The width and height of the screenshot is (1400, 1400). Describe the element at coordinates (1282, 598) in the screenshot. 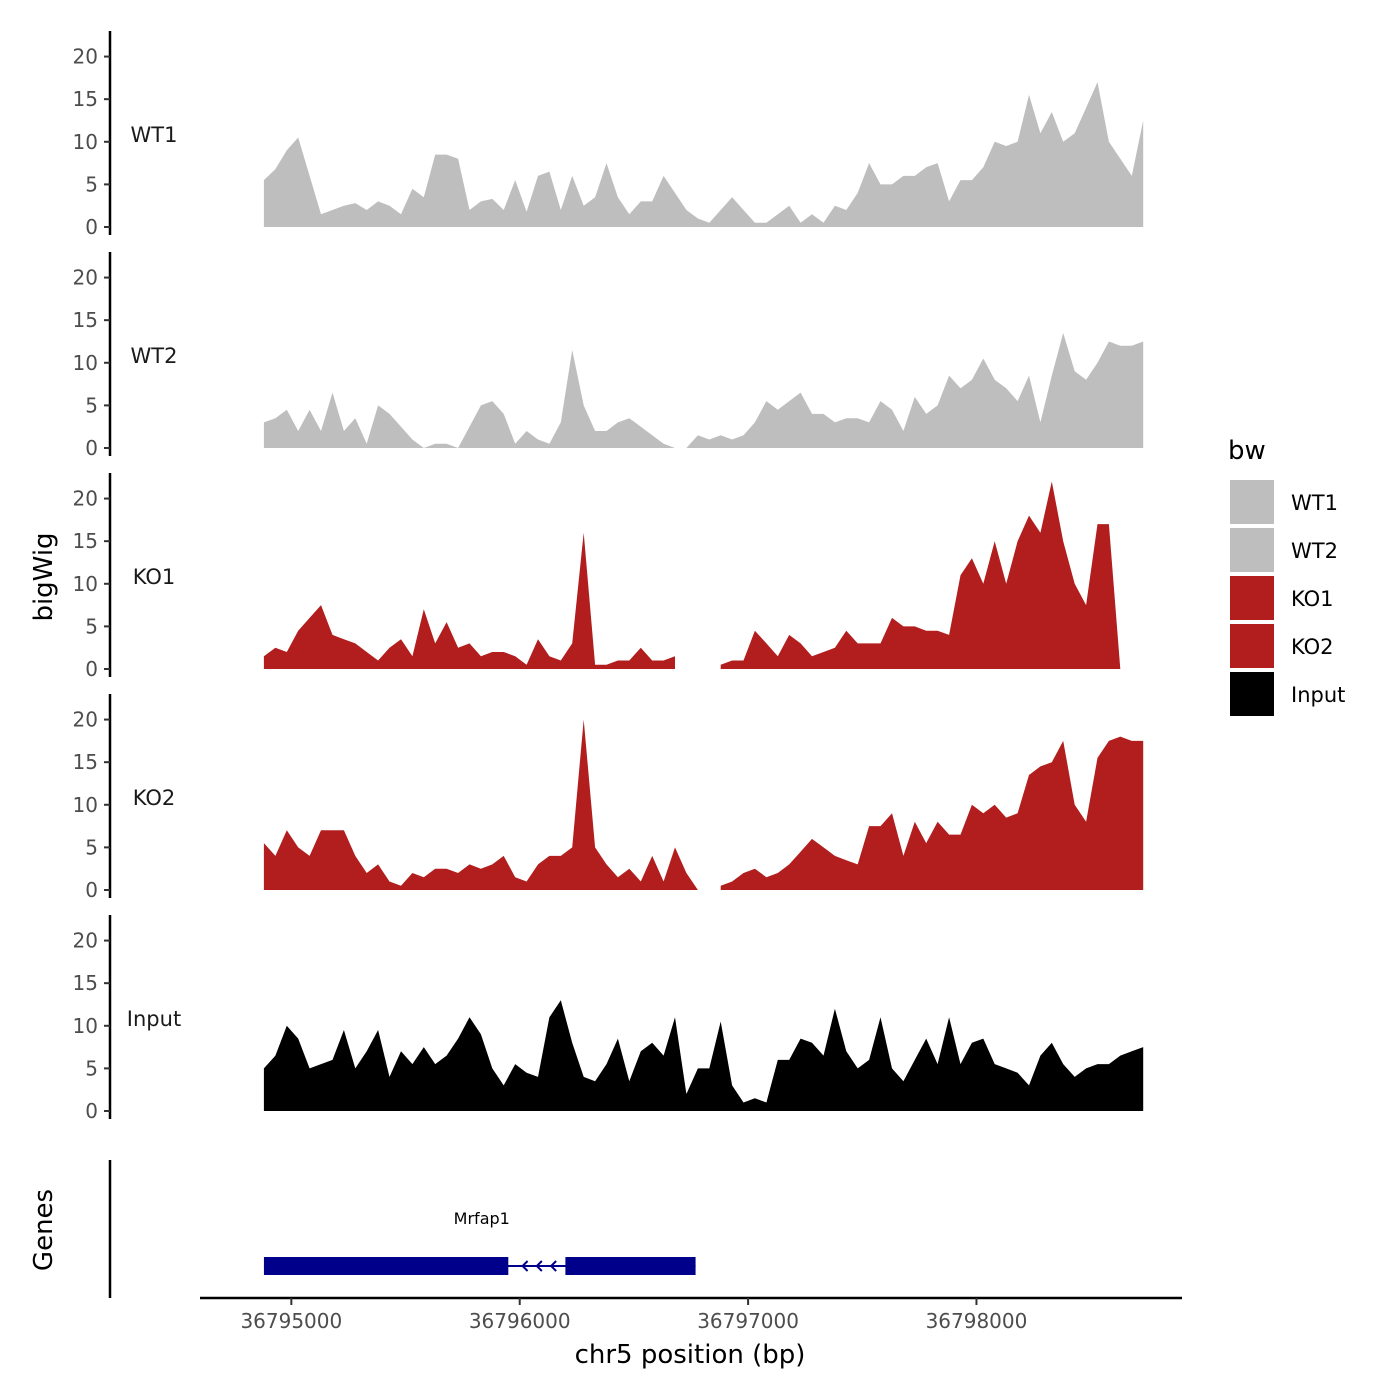

I see `legend-item-ko1: KO1` at that location.